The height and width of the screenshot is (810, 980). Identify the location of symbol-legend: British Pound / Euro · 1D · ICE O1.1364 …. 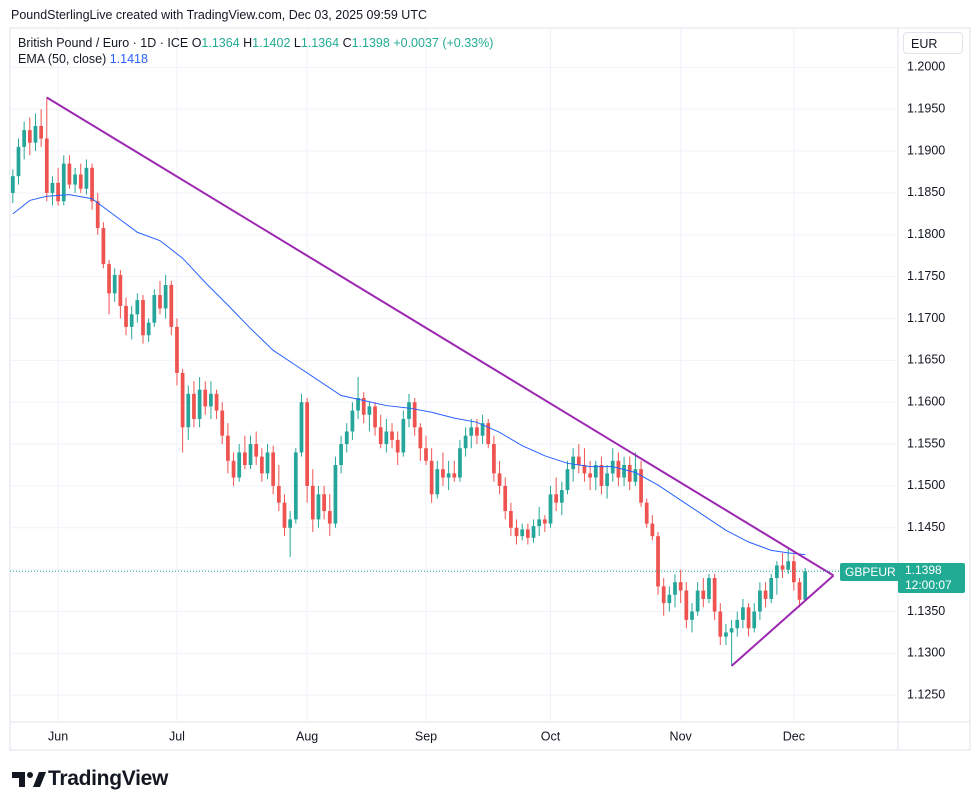
(255, 43).